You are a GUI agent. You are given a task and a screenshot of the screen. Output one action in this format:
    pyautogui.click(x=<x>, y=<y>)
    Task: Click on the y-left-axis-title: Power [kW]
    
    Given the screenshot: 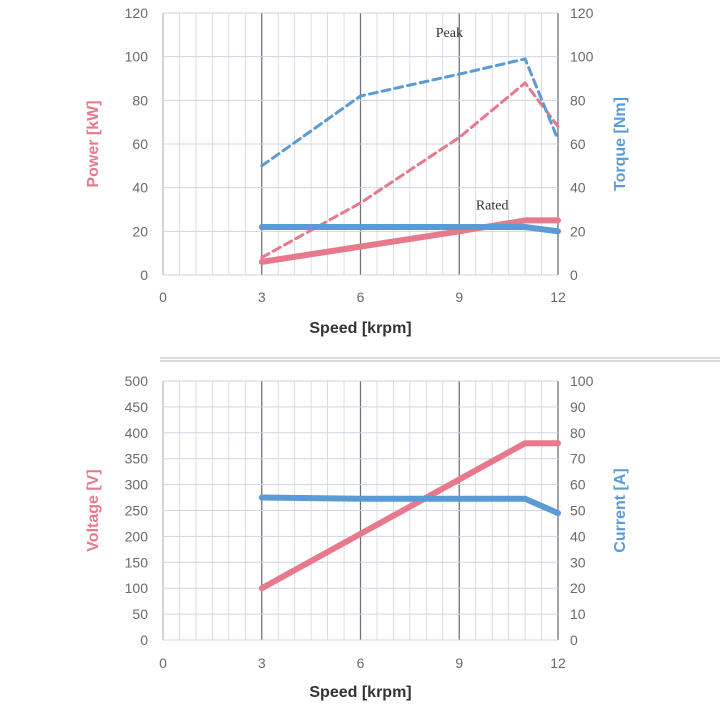 What is the action you would take?
    pyautogui.click(x=93, y=143)
    